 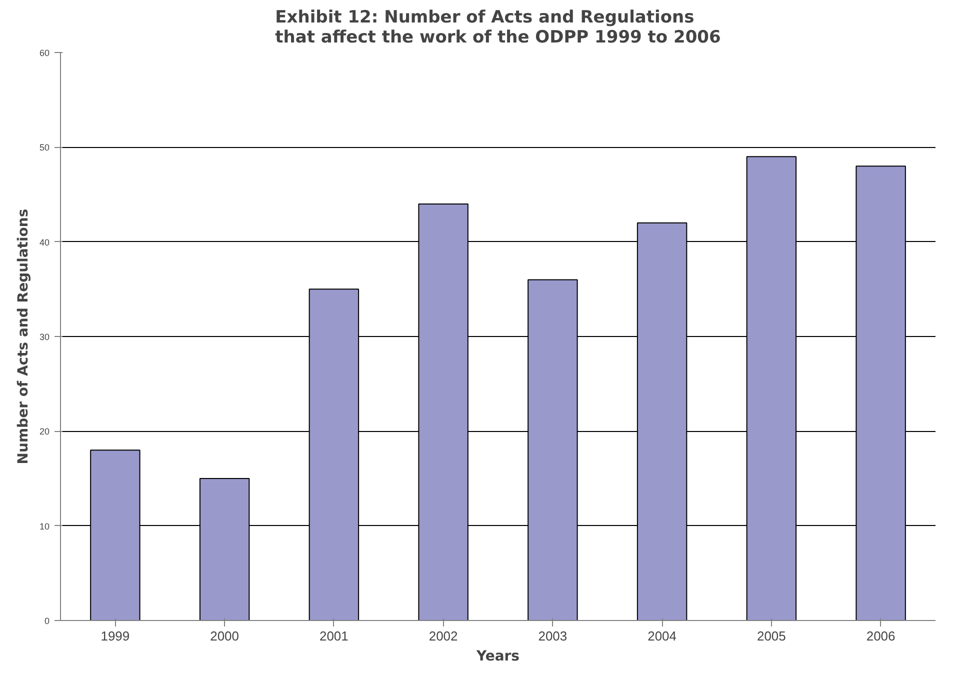 What do you see at coordinates (44, 242) in the screenshot?
I see `y-tick-label: 40` at bounding box center [44, 242].